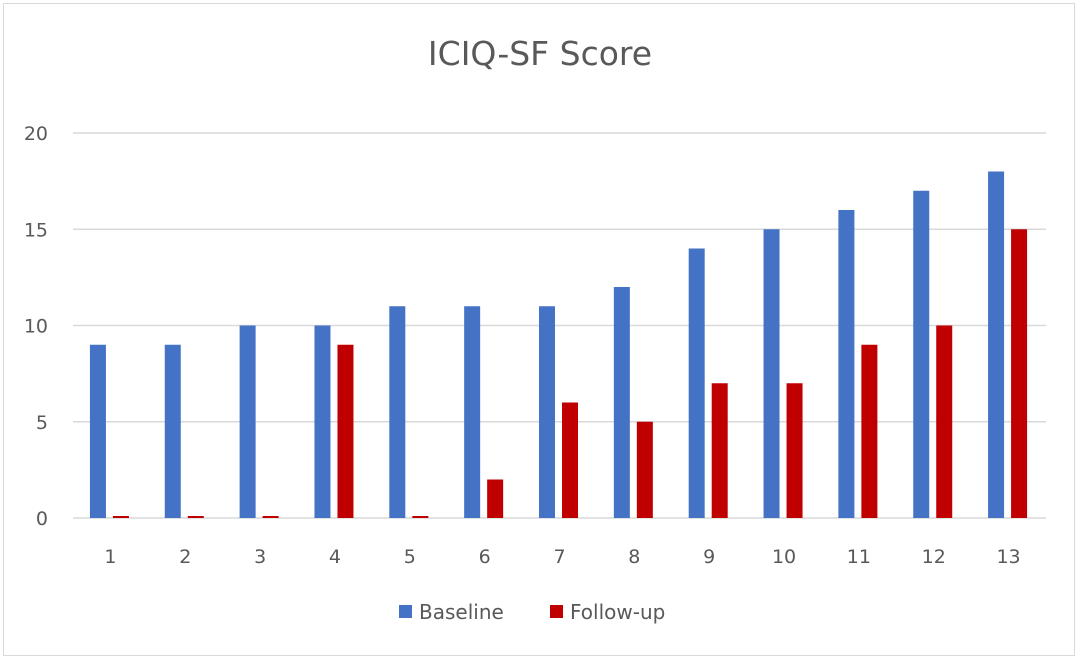  Describe the element at coordinates (260, 557) in the screenshot. I see `x-tick-label: 3` at that location.